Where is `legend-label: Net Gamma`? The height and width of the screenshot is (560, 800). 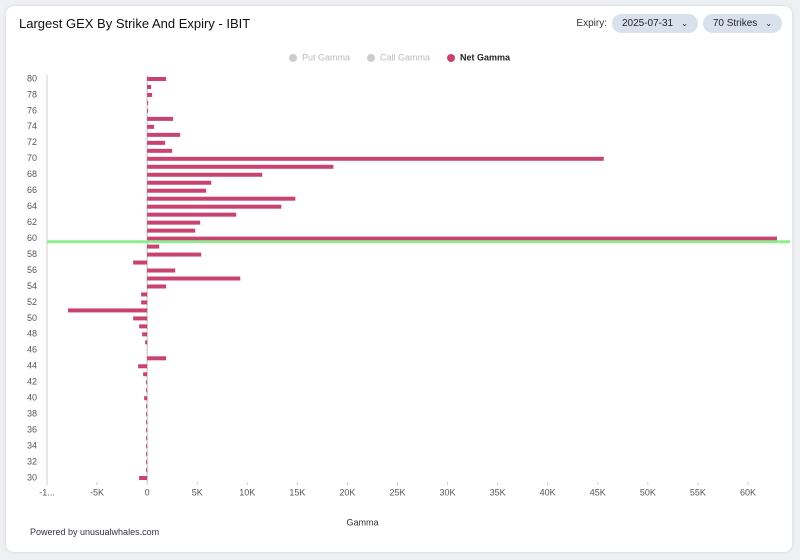
legend-label: Net Gamma is located at coordinates (485, 57).